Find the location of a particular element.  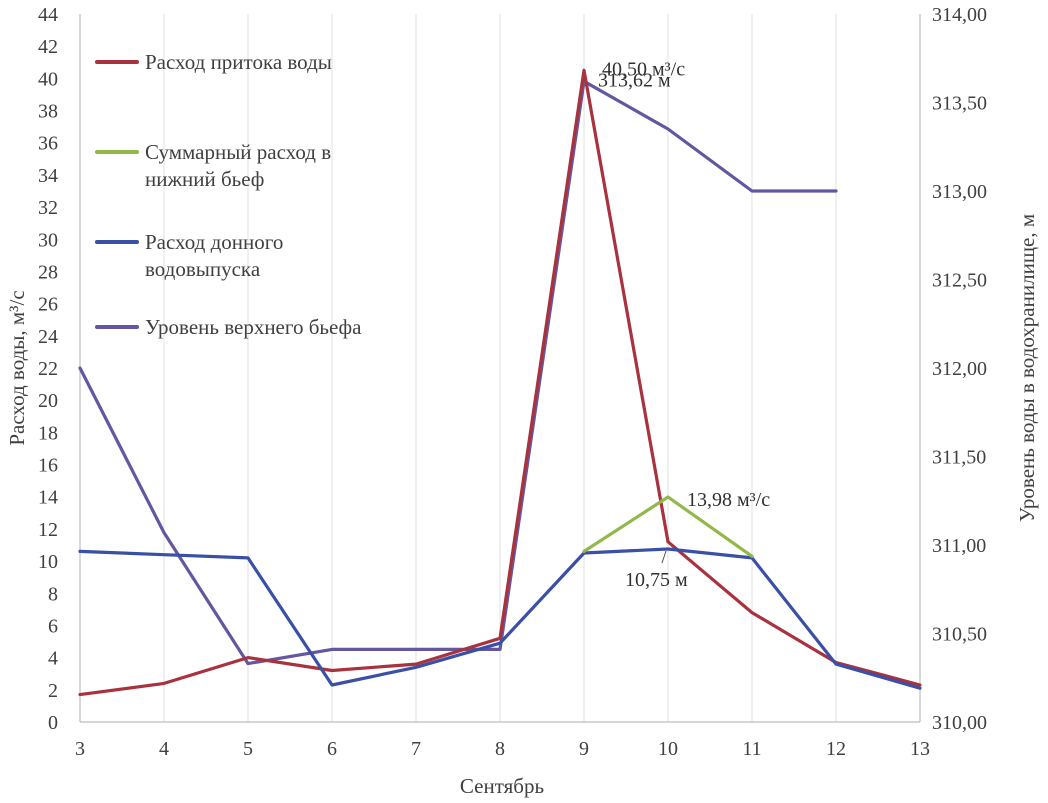

y2-tick-label: 310,50 is located at coordinates (959, 635).